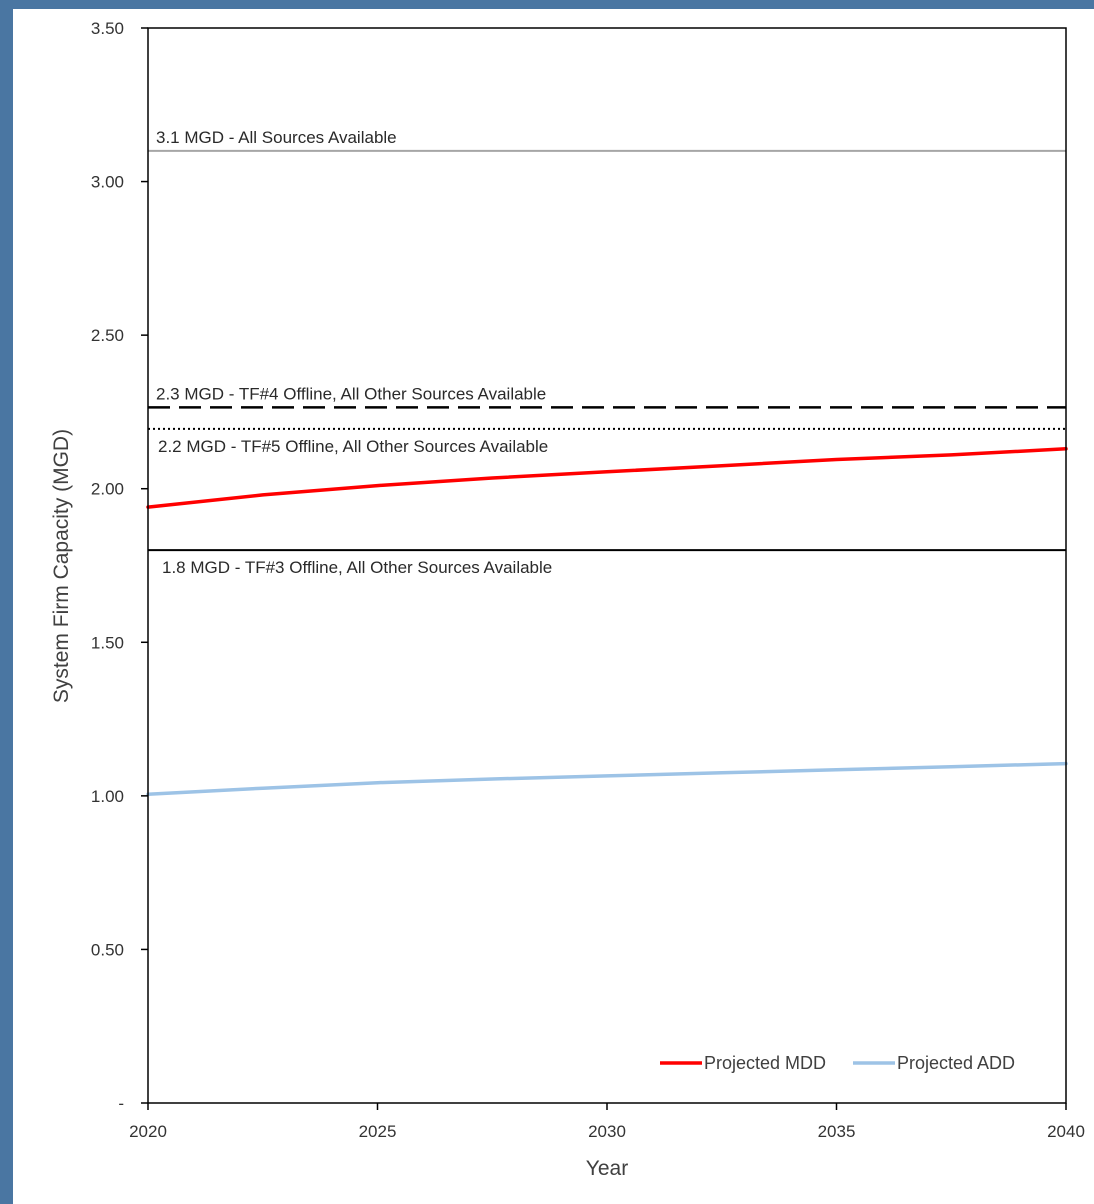 This screenshot has width=1094, height=1204. What do you see at coordinates (607, 1168) in the screenshot?
I see `x-axis-title: Year` at bounding box center [607, 1168].